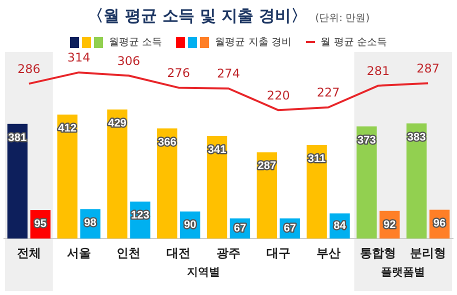 Image resolution: width=457 pixels, height=295 pixels. Describe the element at coordinates (378, 71) in the screenshot. I see `data-label: 281` at that location.